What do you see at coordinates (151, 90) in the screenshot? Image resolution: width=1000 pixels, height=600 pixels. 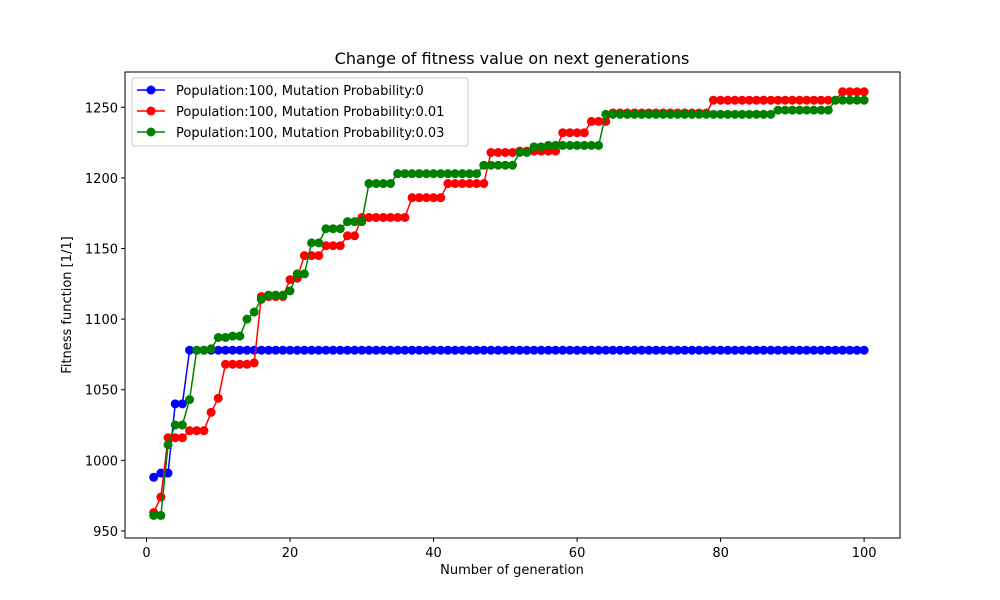 I see `legend-marker` at bounding box center [151, 90].